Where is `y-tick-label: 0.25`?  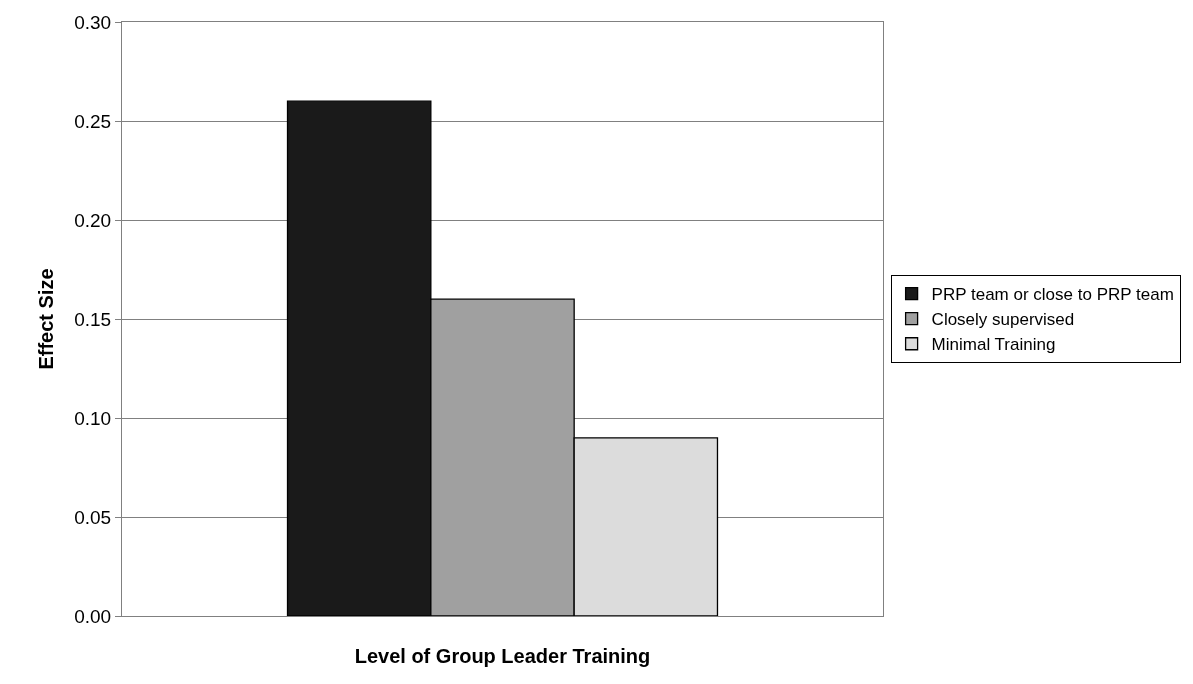 y-tick-label: 0.25 is located at coordinates (93, 121).